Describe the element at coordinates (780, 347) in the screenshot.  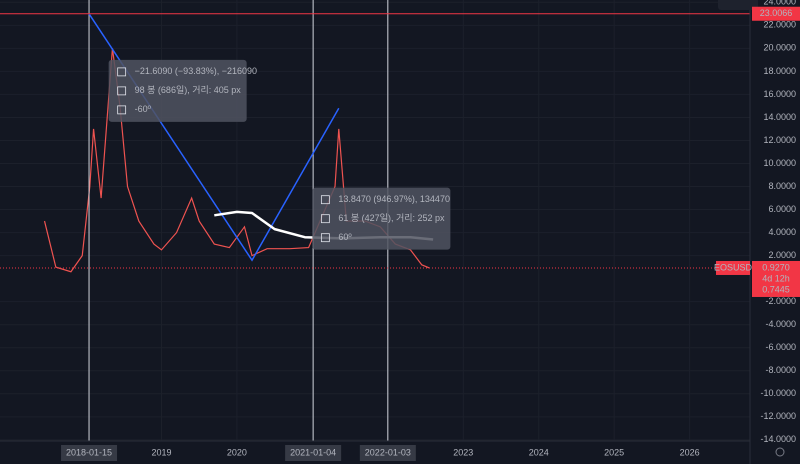
I see `y-tick-label: -6.0000` at that location.